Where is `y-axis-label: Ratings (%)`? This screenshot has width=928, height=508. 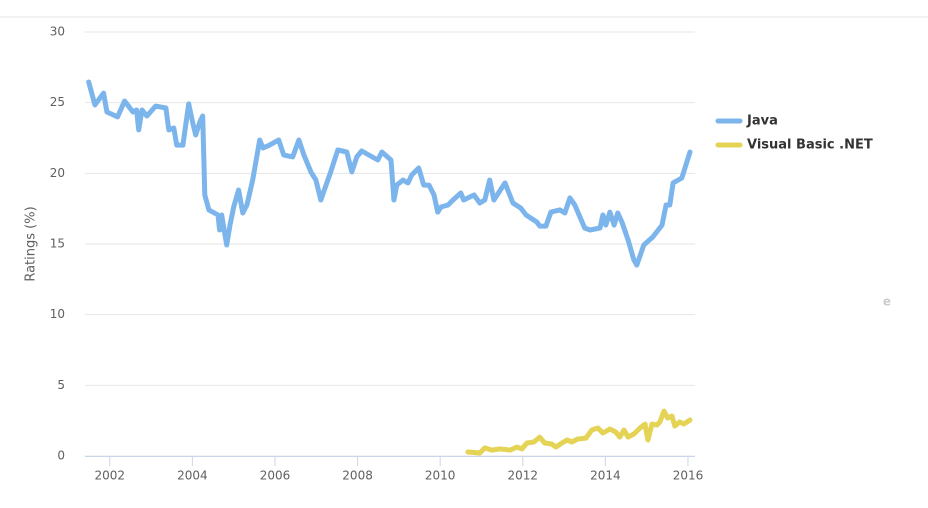 y-axis-label: Ratings (%) is located at coordinates (31, 243).